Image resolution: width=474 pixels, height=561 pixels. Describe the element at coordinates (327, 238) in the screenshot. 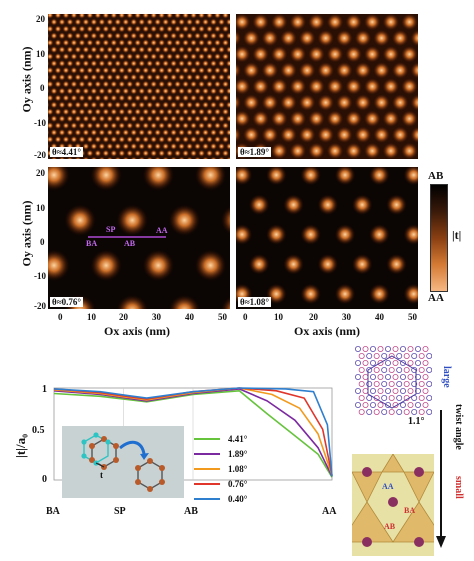

I see `moire-panel-1-08: θ≈1.08°` at that location.